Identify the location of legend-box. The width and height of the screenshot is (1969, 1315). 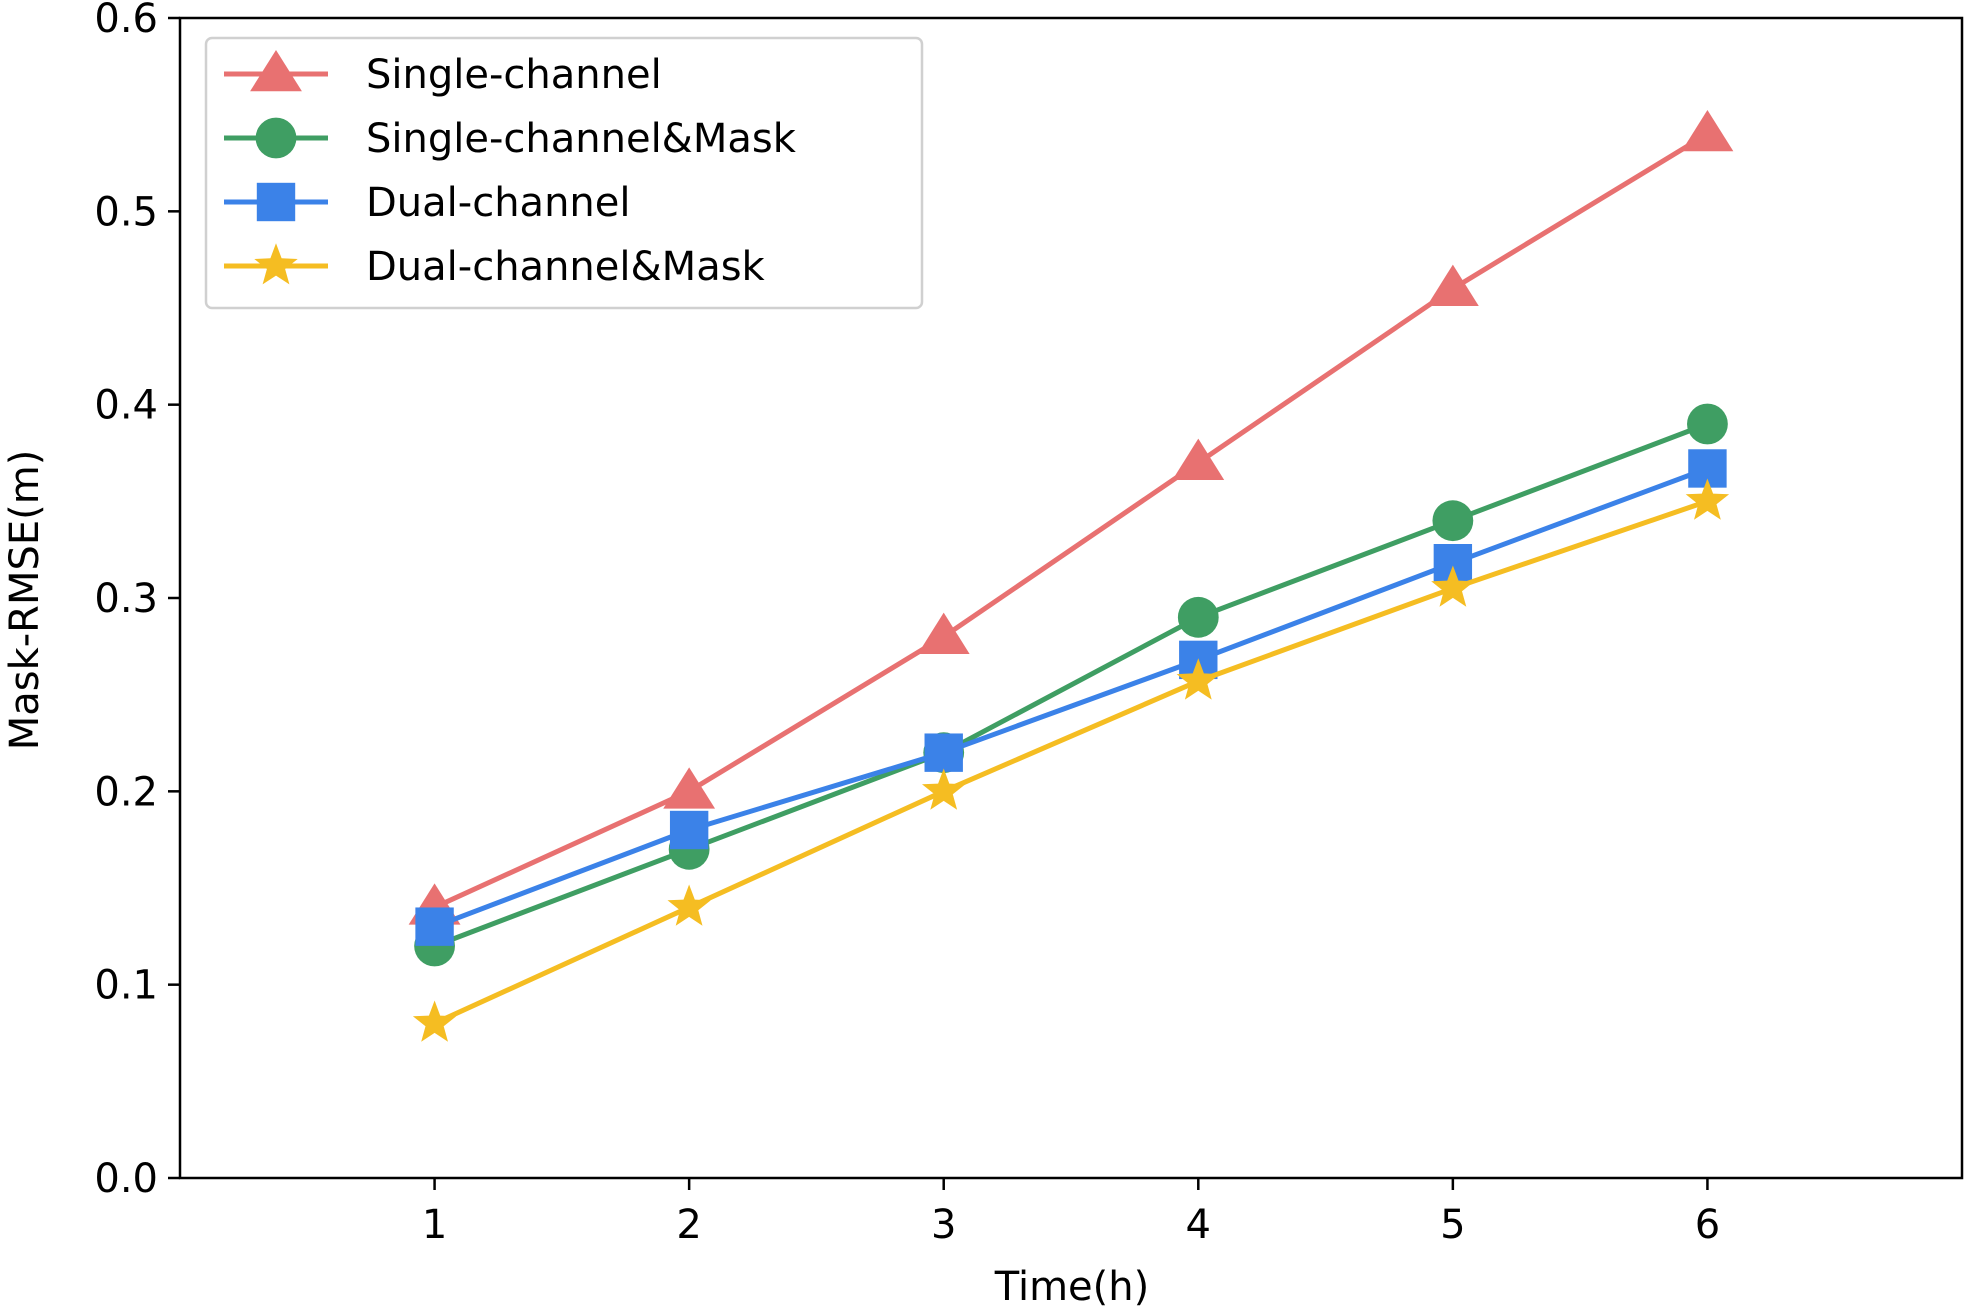
(564, 173).